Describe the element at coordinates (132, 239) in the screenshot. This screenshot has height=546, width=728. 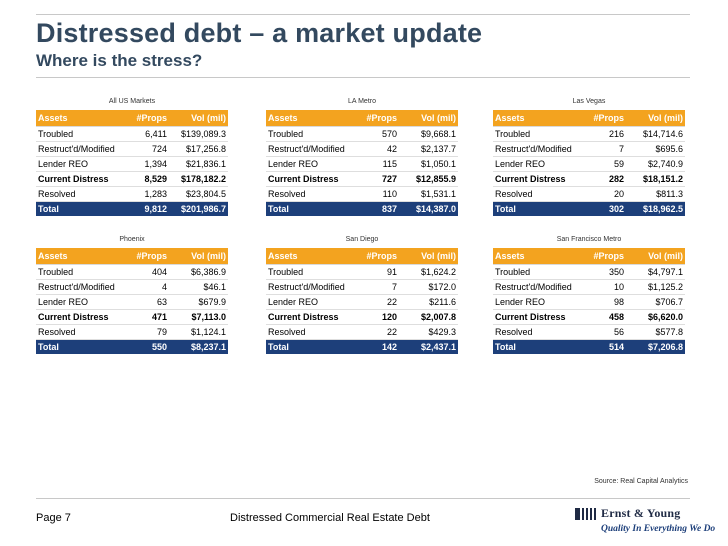
I see `table-caption: Phoenix` at that location.